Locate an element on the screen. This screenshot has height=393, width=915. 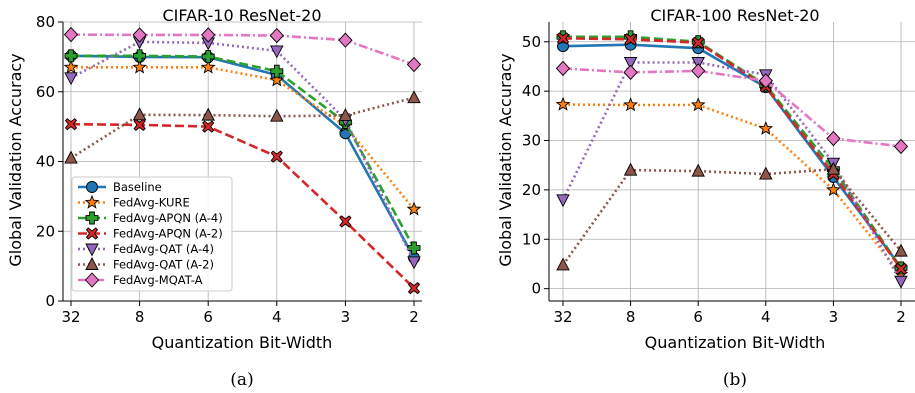
caption: (b) is located at coordinates (735, 380).